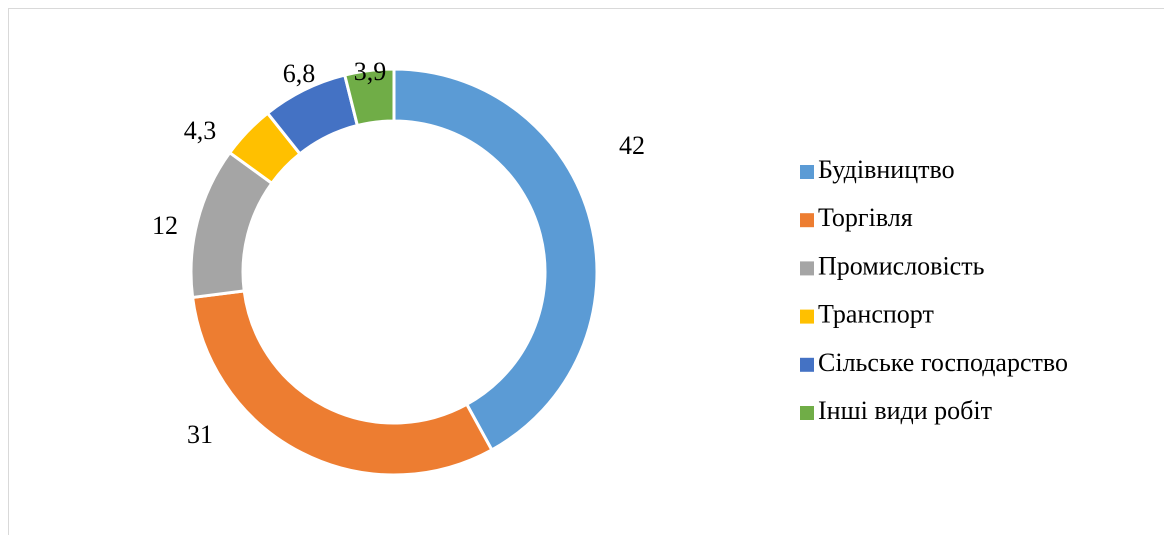  What do you see at coordinates (876, 314) in the screenshot?
I see `legend-label: Транспорт` at bounding box center [876, 314].